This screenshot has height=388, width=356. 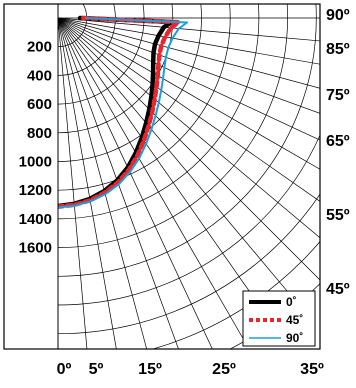 What do you see at coordinates (39, 133) in the screenshot?
I see `radial-tick-label: 800` at bounding box center [39, 133].